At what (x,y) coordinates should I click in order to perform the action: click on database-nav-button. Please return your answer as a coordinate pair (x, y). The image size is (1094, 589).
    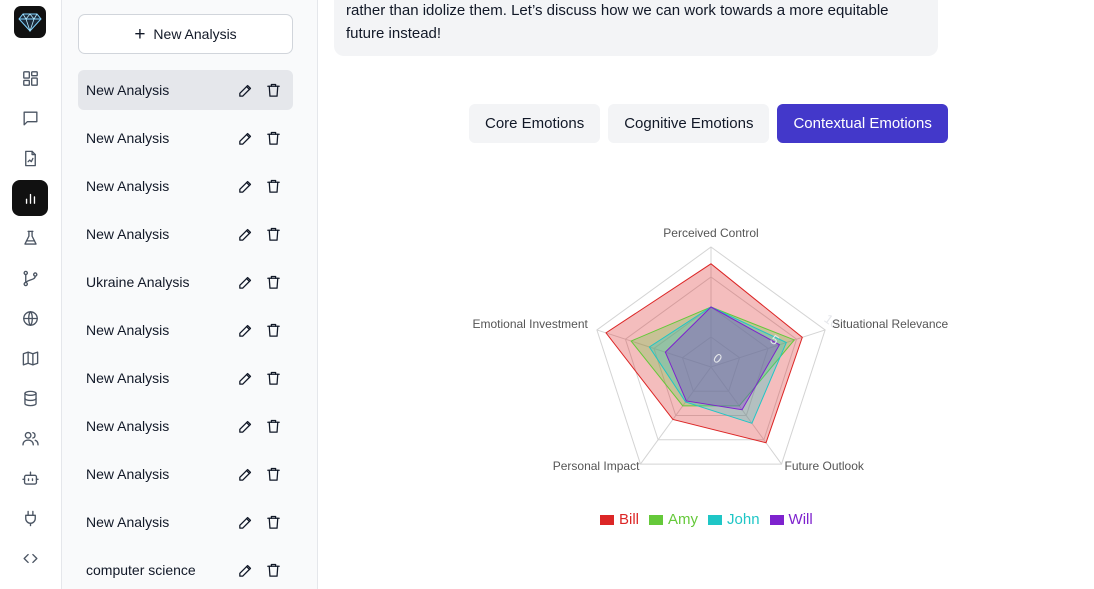
    Looking at the image, I should click on (30, 398).